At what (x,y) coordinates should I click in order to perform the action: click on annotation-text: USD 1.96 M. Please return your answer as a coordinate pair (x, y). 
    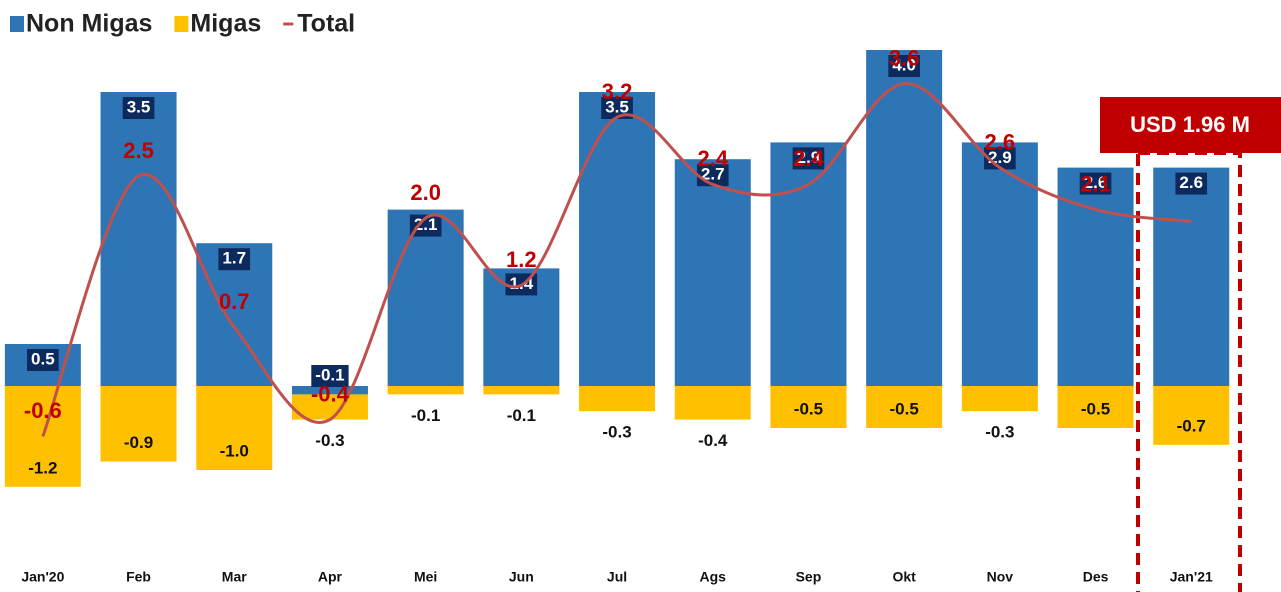
    Looking at the image, I should click on (1190, 124).